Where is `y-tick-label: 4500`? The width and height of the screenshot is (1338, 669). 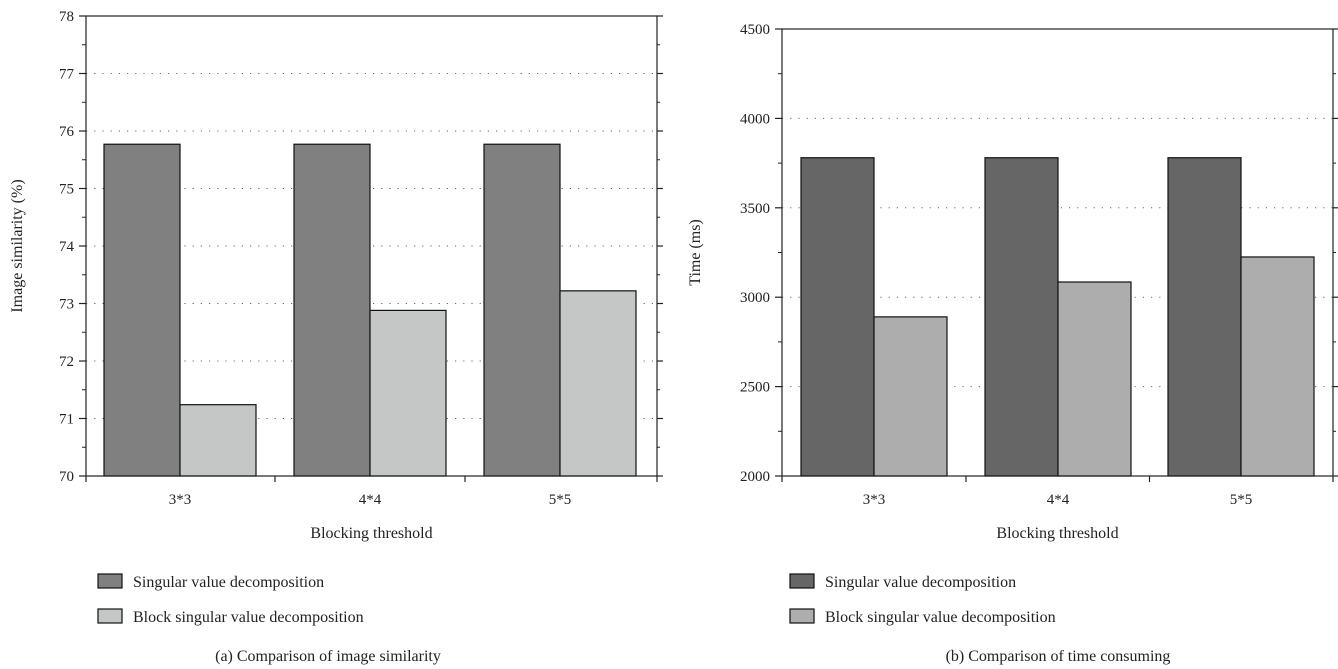 y-tick-label: 4500 is located at coordinates (755, 30).